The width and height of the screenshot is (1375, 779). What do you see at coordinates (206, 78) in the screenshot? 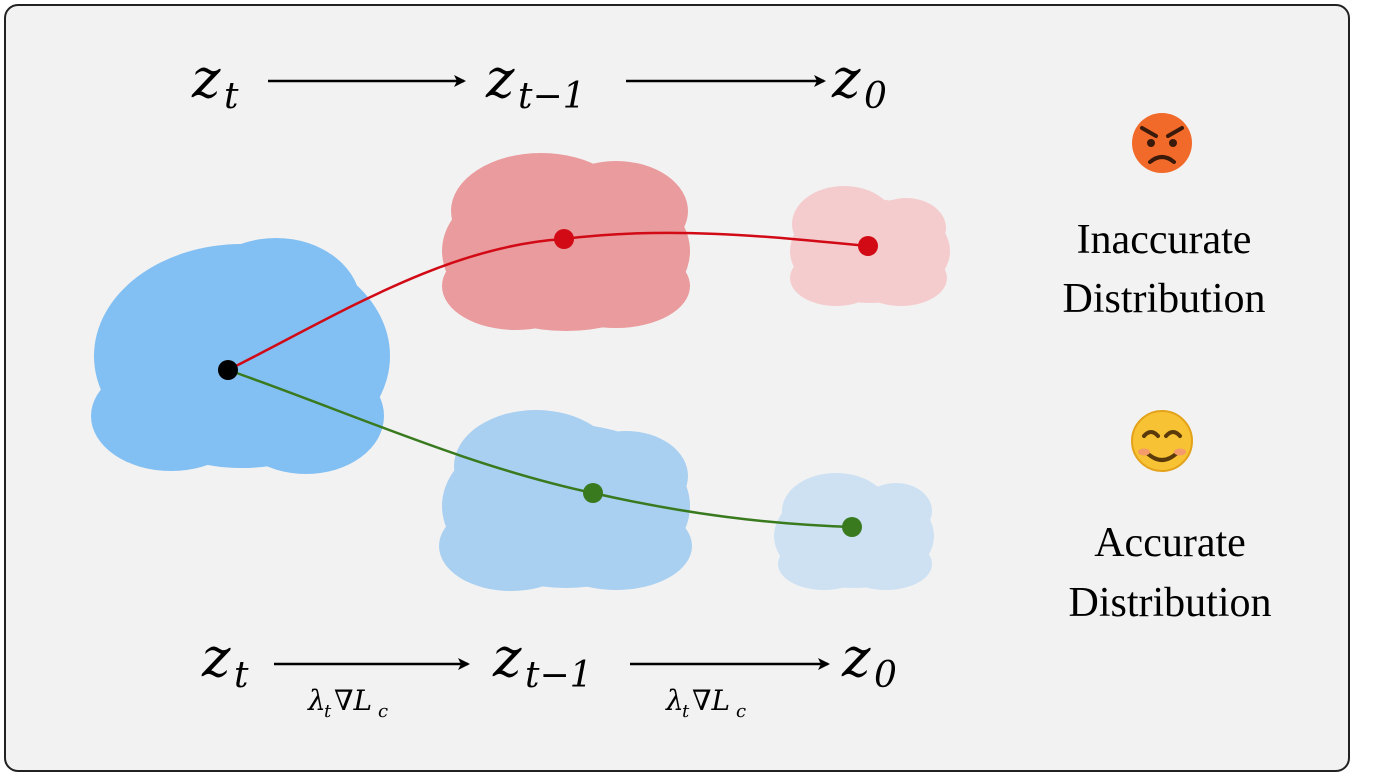
I see `top-zt-symbol: z` at bounding box center [206, 78].